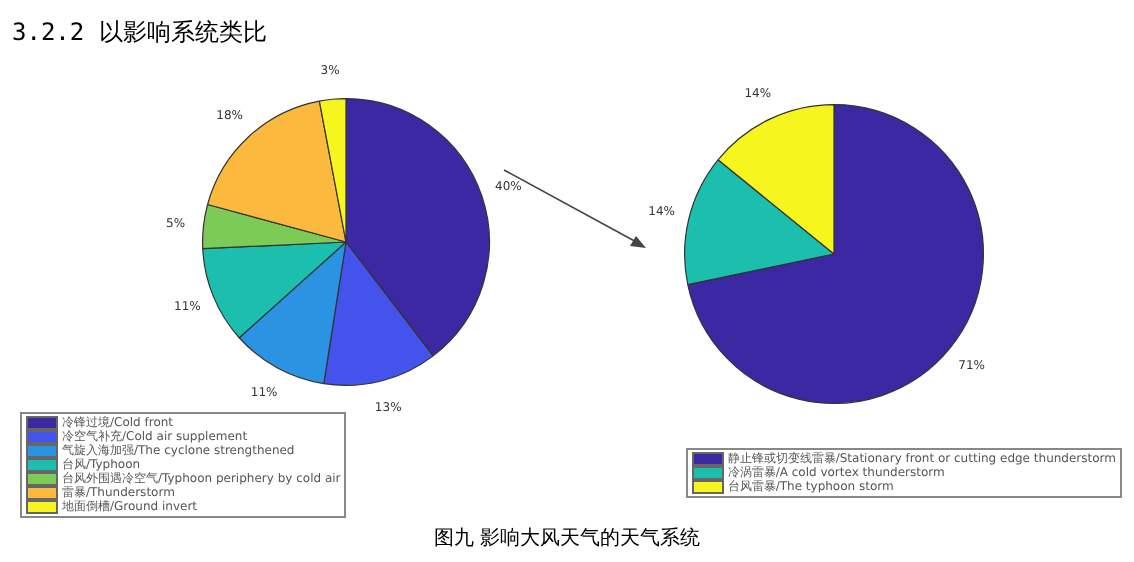 The image size is (1134, 562). Describe the element at coordinates (139, 33) in the screenshot. I see `chart-title: 3.2.2 以影响系统类比` at that location.